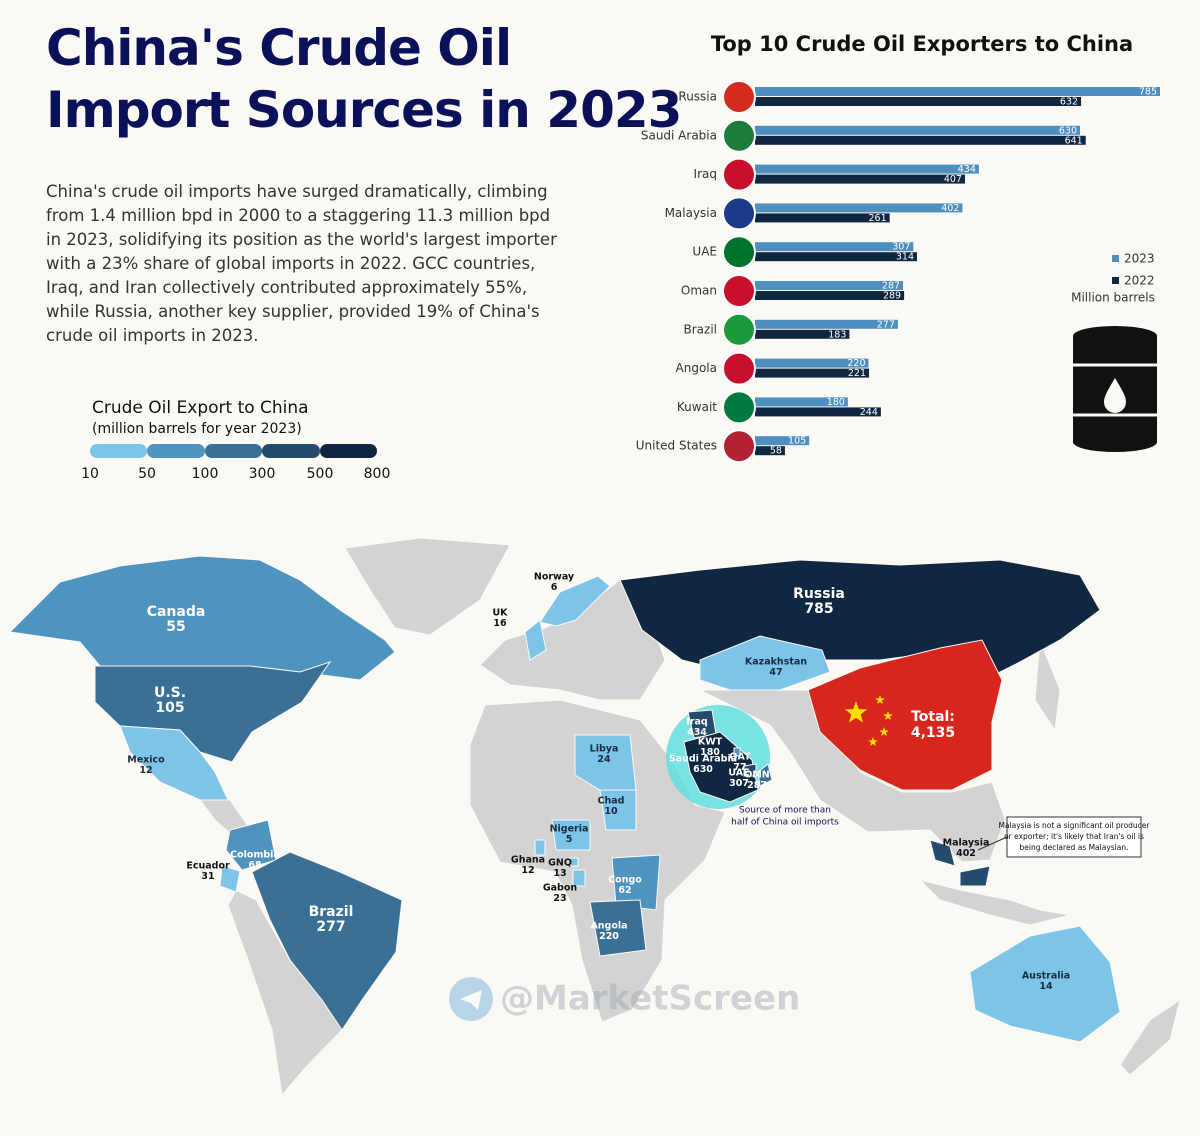  Describe the element at coordinates (901, 247) in the screenshot. I see `value-label: 307` at that location.